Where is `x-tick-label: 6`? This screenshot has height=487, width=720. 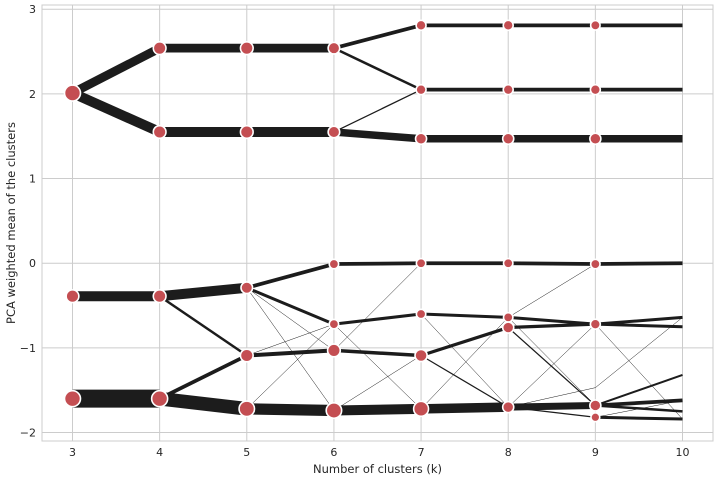 x-tick-label: 6 is located at coordinates (333, 452).